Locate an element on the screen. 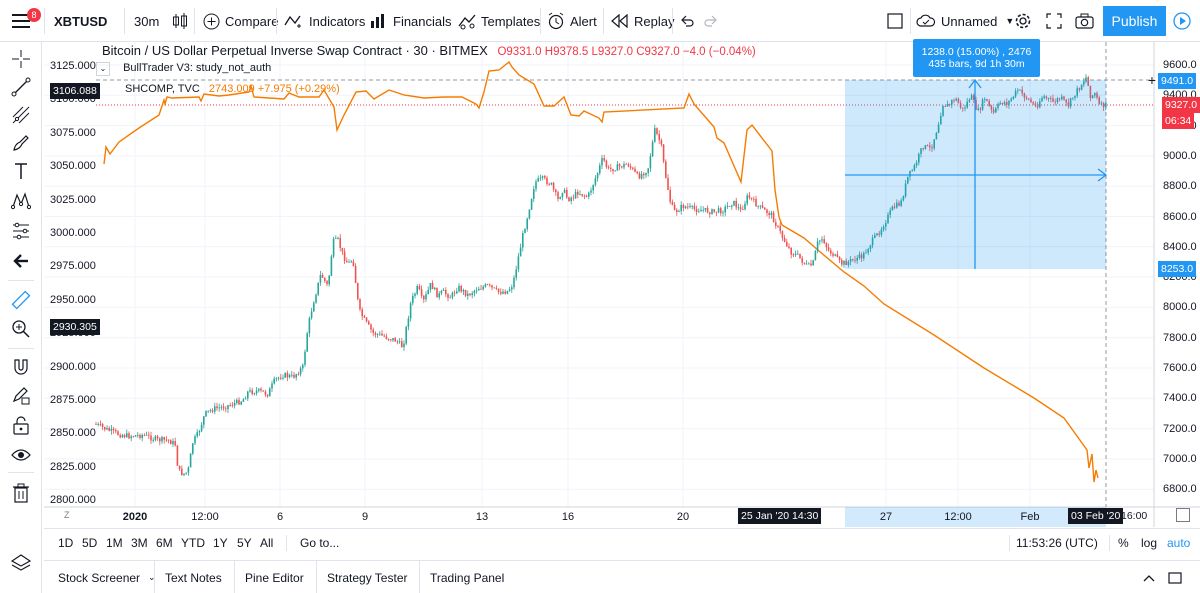 This screenshot has height=593, width=1200. range-3m: 3M is located at coordinates (139, 543).